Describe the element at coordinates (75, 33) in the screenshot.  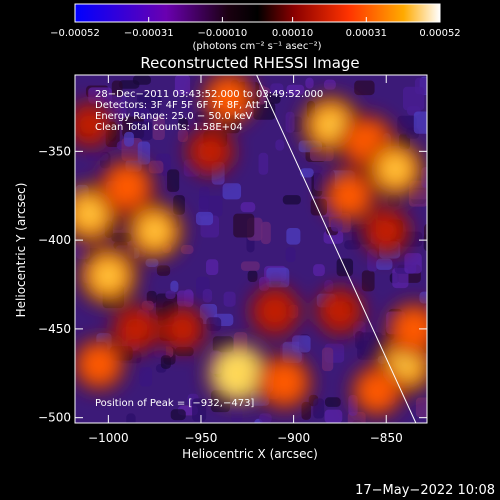
I see `colorbar-tick-label: −0.00052` at that location.